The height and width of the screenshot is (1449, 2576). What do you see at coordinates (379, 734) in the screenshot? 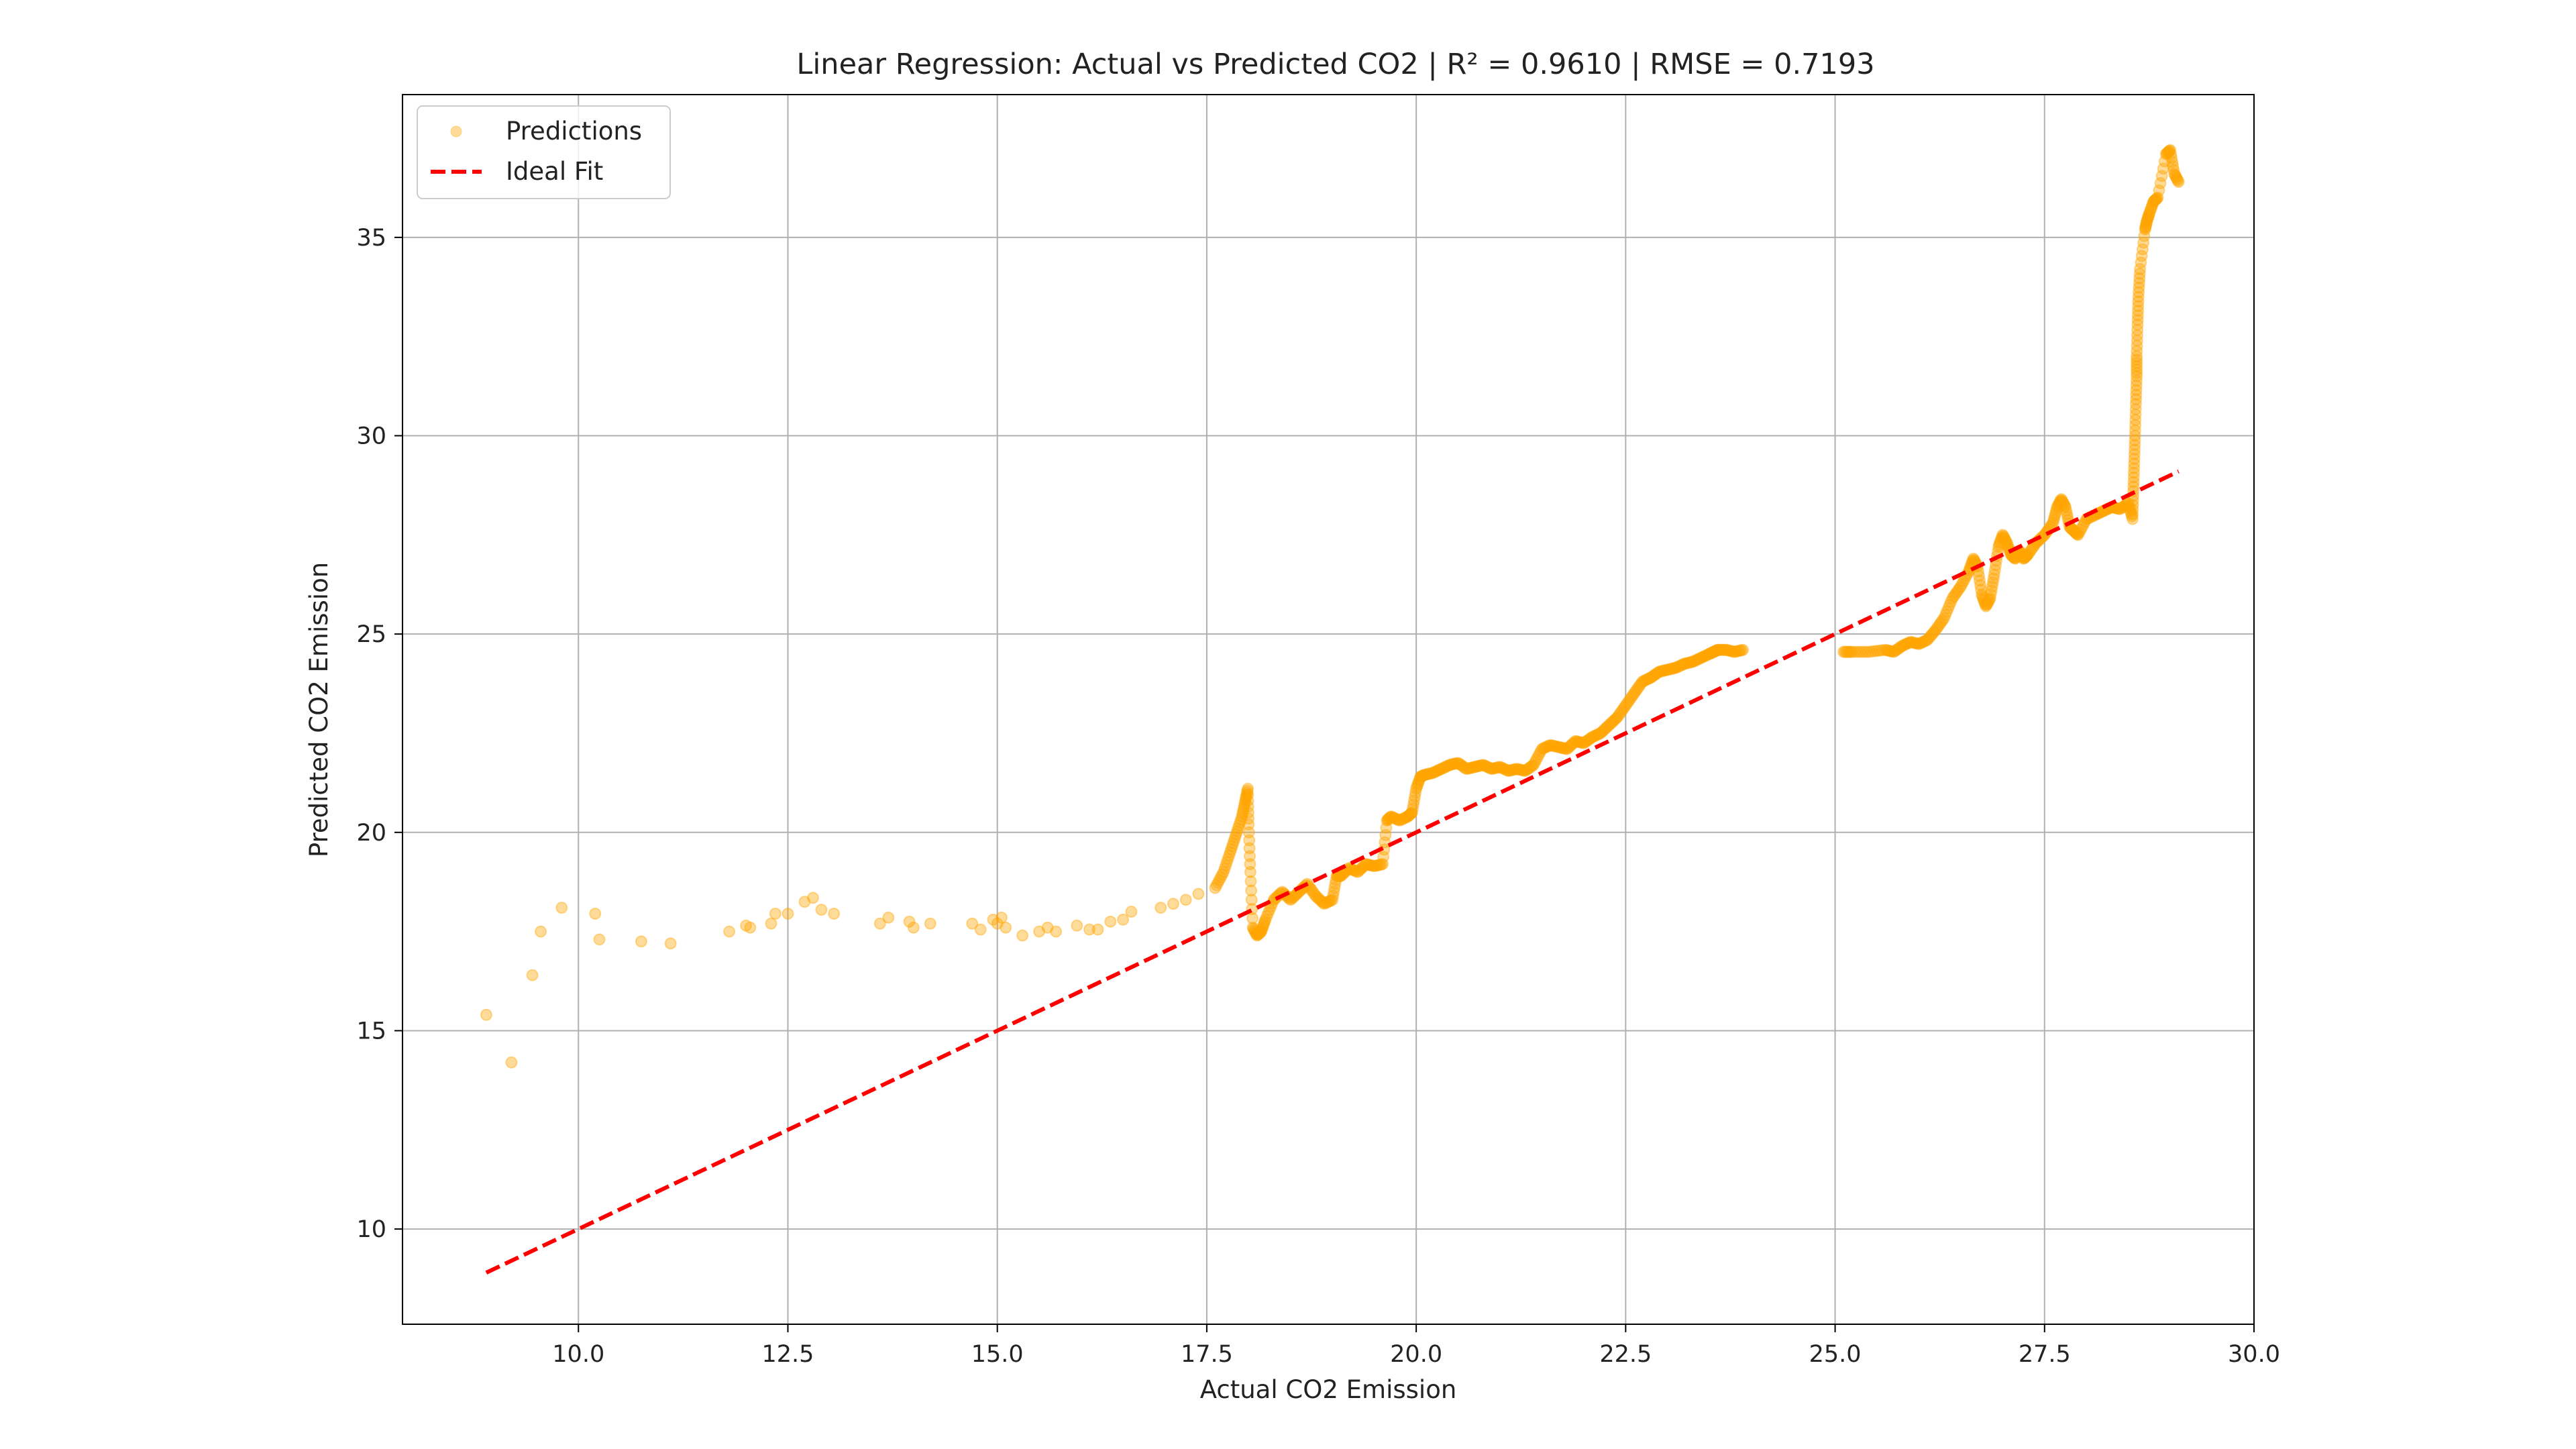
I see `y-ticks: 10 15 20 25 30 35` at bounding box center [379, 734].